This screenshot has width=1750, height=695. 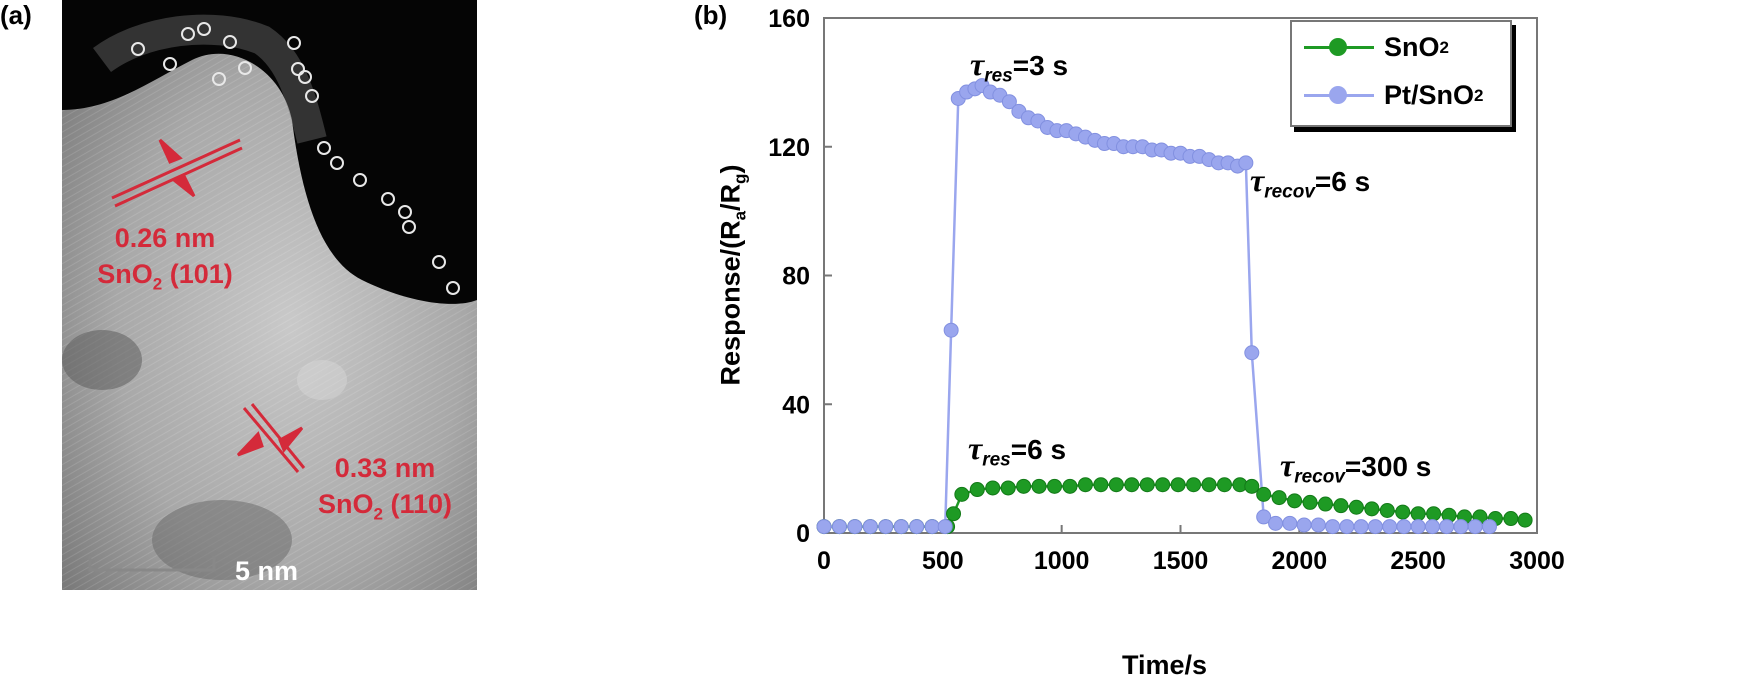 What do you see at coordinates (1019, 66) in the screenshot?
I see `annotation-pt-response-time: τres=3 s` at bounding box center [1019, 66].